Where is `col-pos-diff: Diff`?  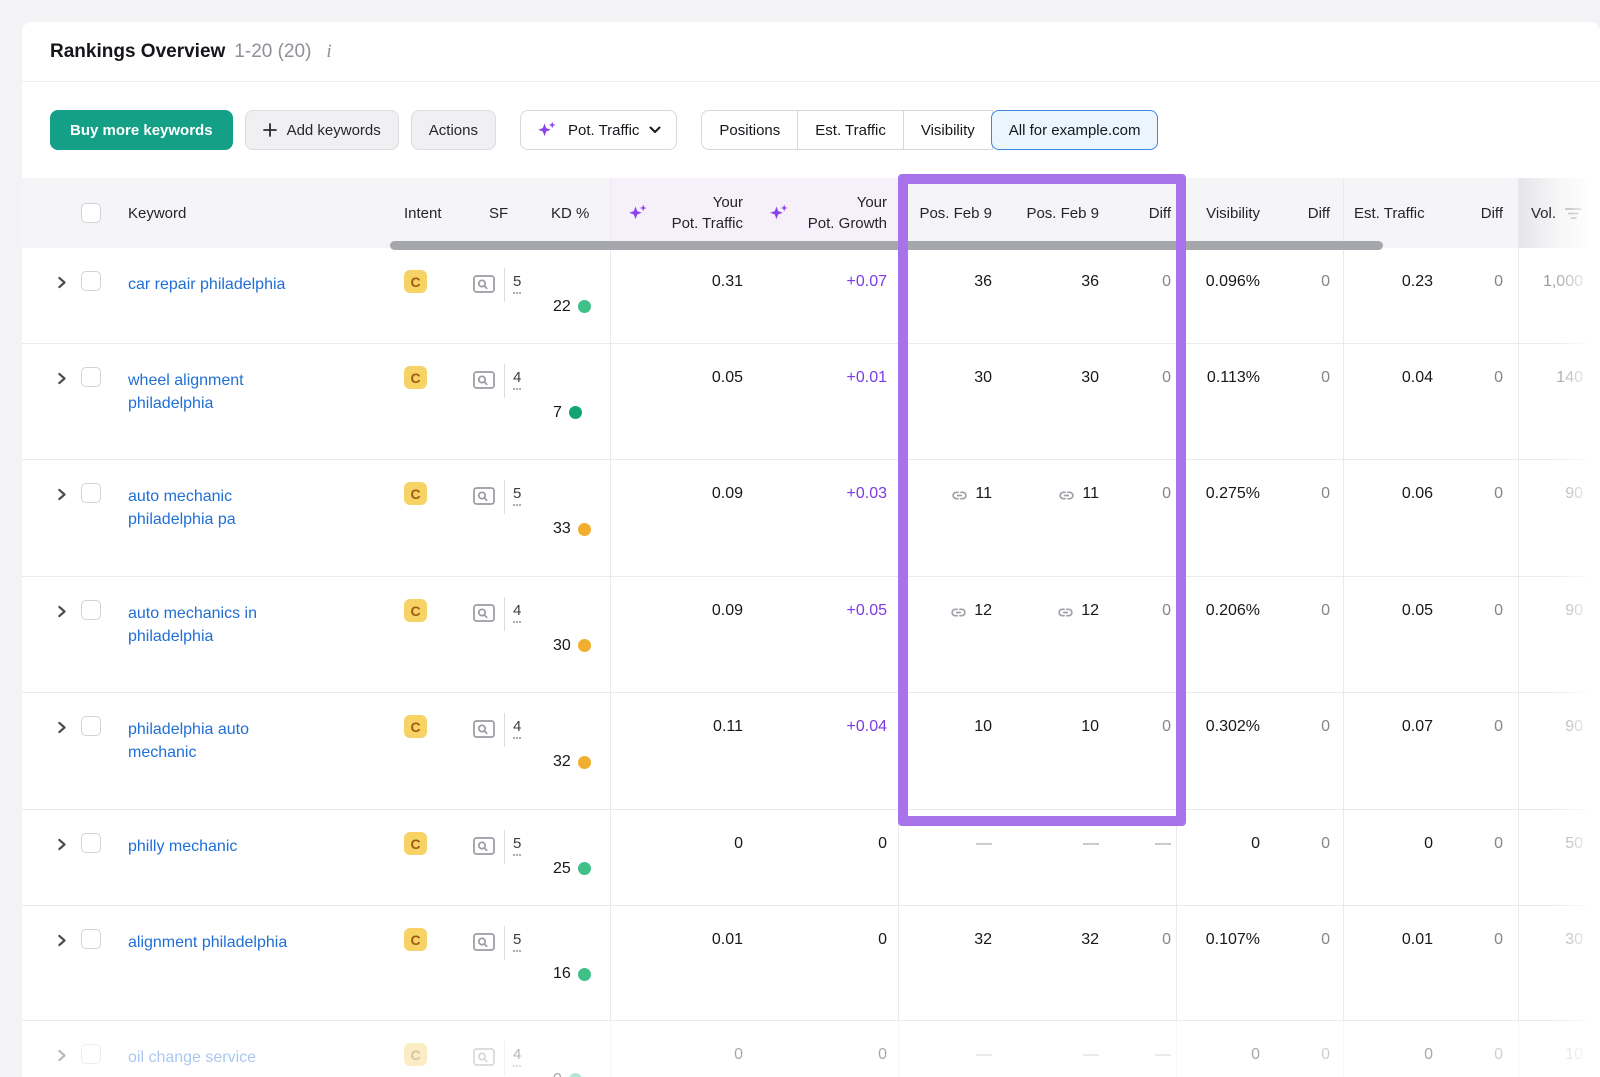
col-pos-diff: Diff is located at coordinates (1159, 213).